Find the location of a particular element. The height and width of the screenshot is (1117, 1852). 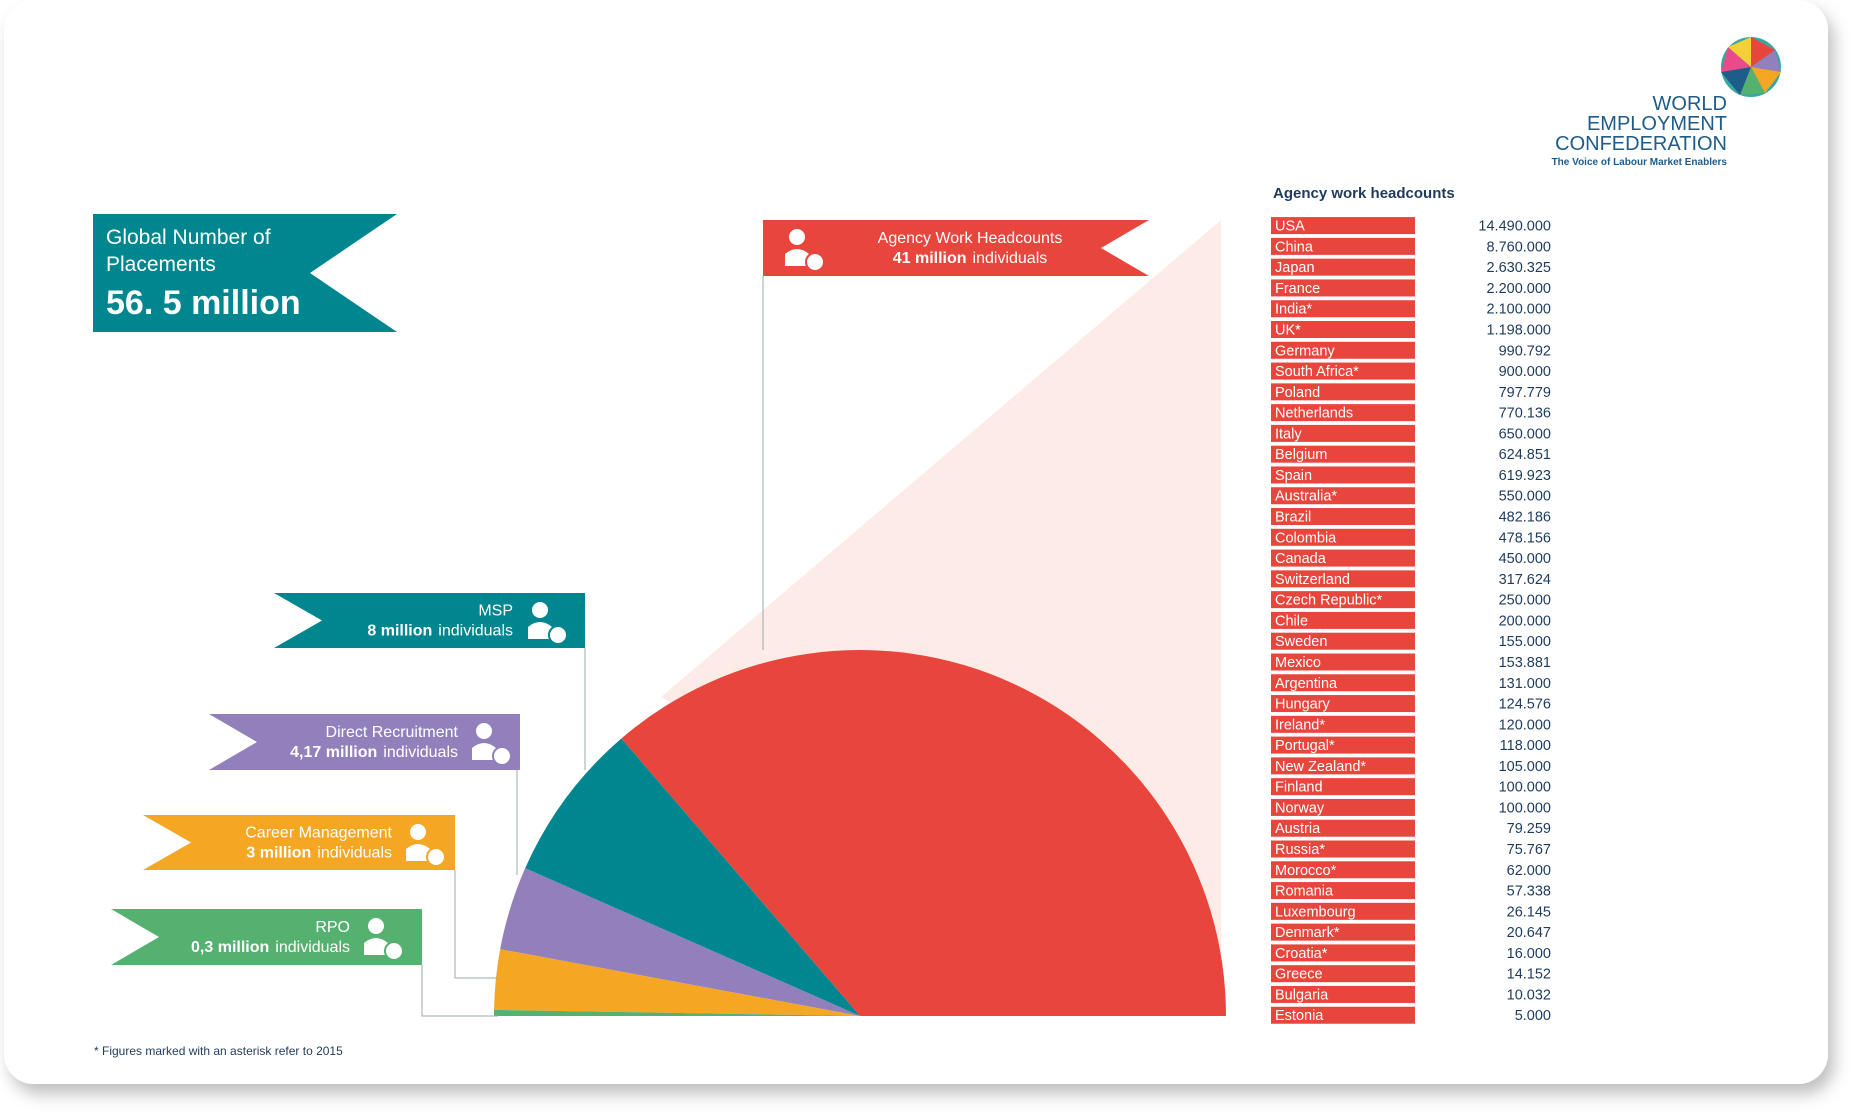

headcount: 200.000 is located at coordinates (1525, 621).